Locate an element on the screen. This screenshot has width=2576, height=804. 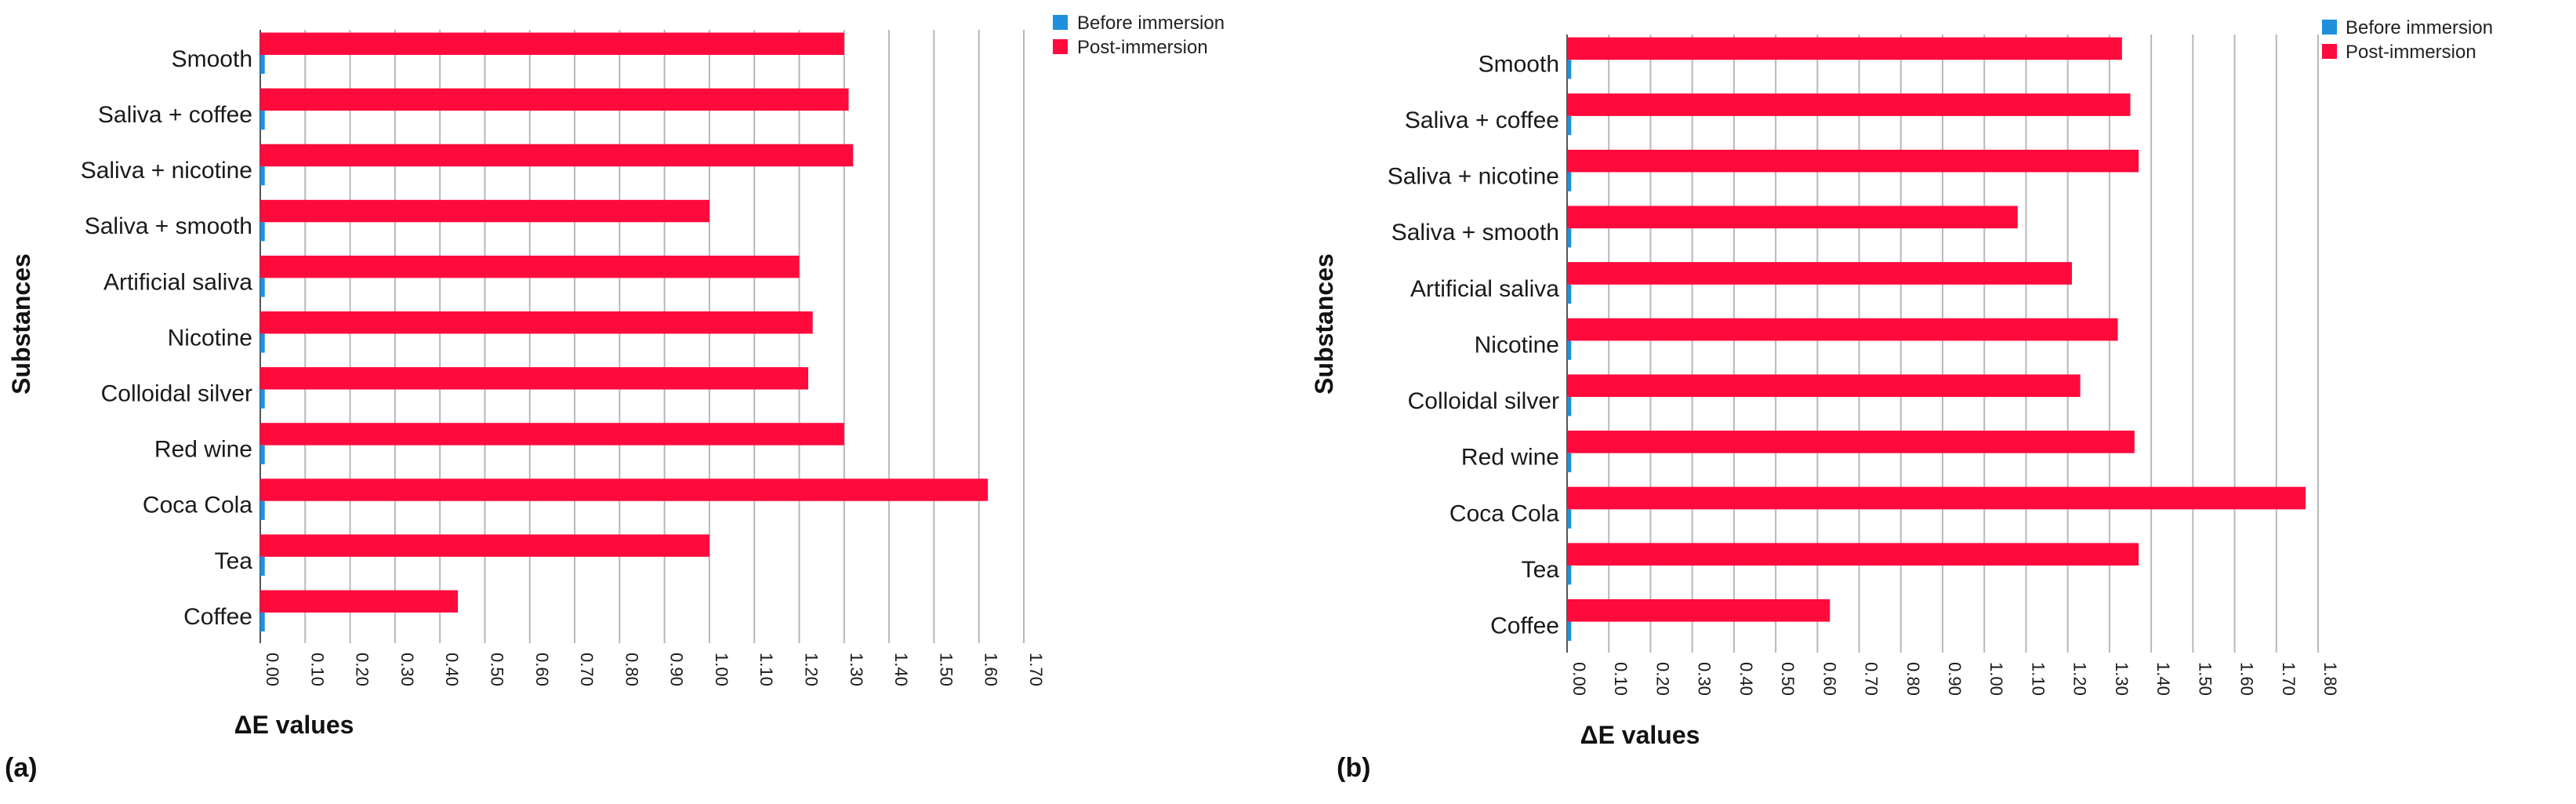
category-label: Artificial saliva is located at coordinates (178, 282).